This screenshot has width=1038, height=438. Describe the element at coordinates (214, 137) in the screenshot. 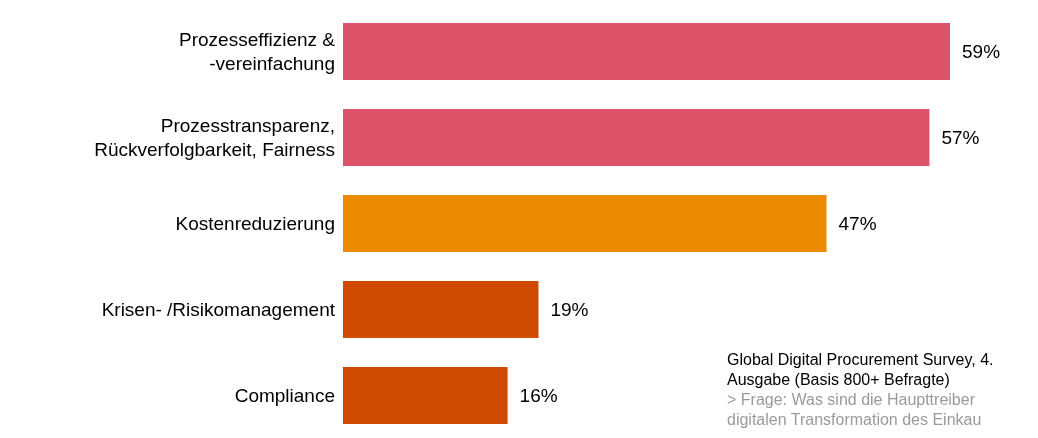

I see `y-tick-label: Prozesstransparenz, Rückverfolgbarkeit, Fairness` at that location.